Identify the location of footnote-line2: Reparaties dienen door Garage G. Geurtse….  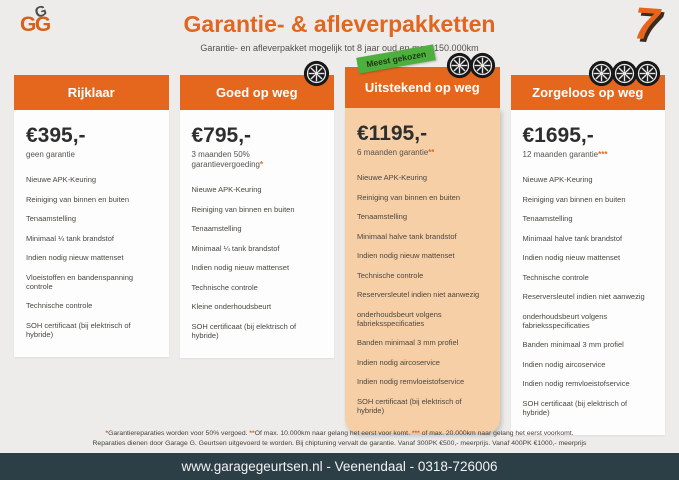
(339, 444).